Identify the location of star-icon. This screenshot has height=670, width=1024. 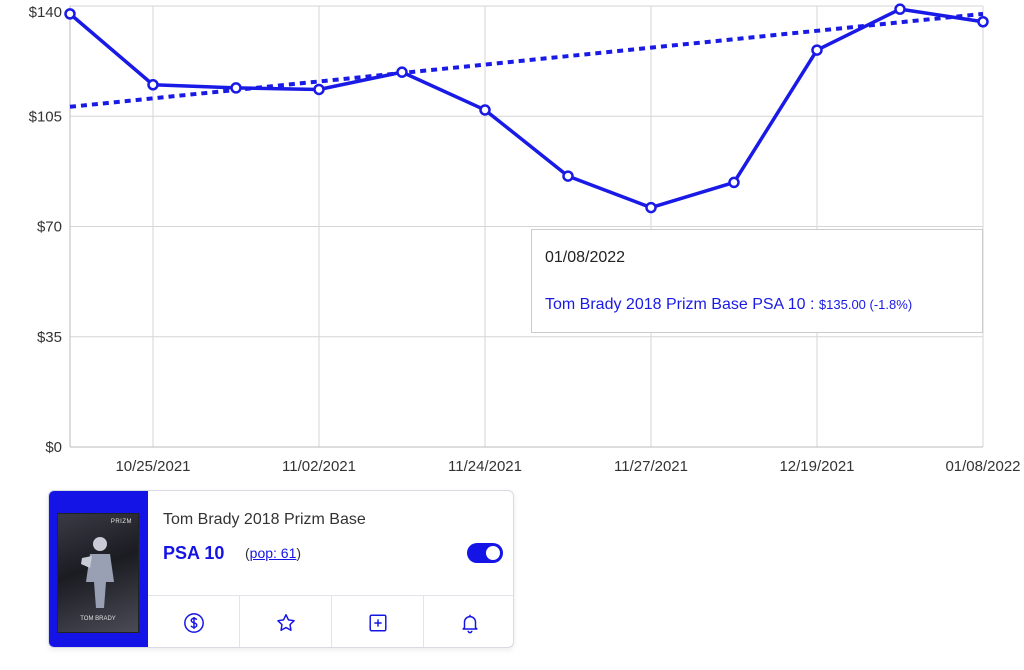
(285, 622).